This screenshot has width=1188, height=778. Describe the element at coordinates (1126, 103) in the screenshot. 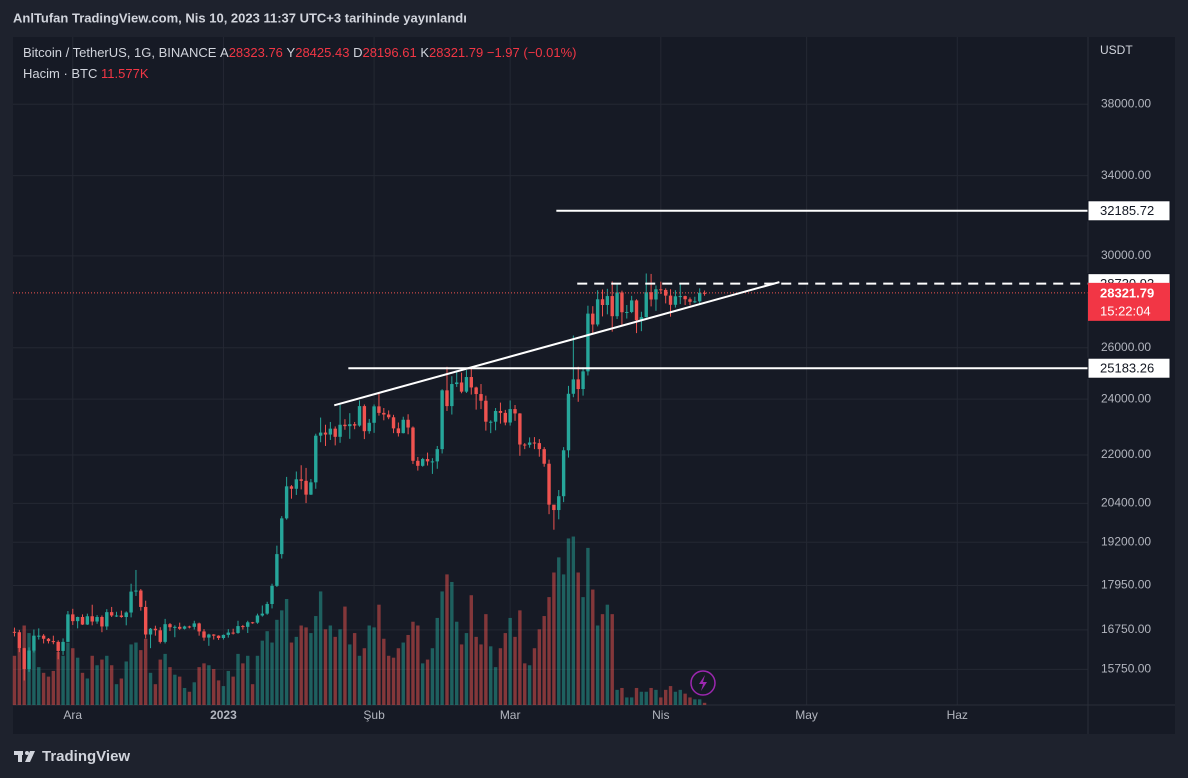

I see `y-tick-label: 38000.00` at that location.